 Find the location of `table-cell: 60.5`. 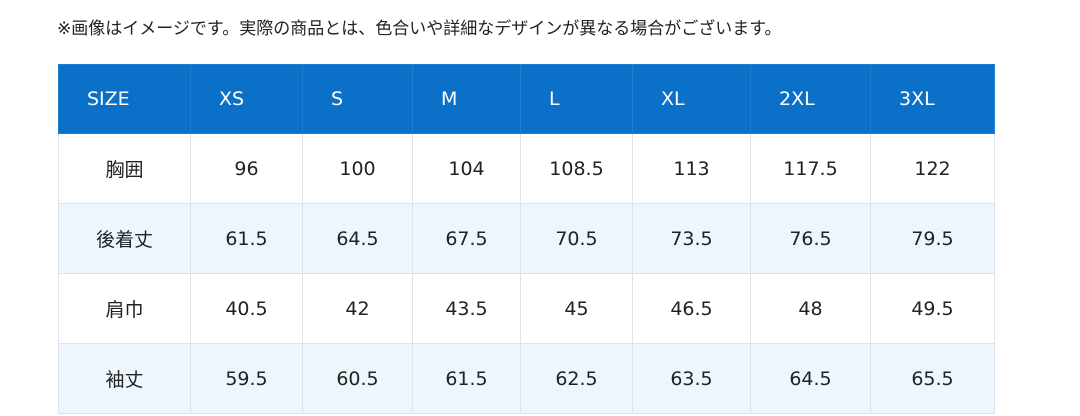

table-cell: 60.5 is located at coordinates (357, 378).